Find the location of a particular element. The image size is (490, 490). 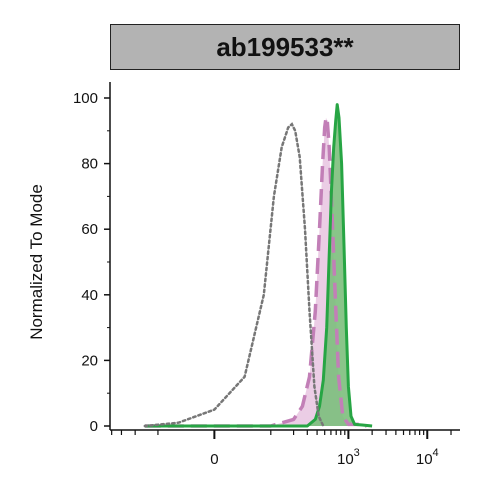

y-tick-label: 40 is located at coordinates (89, 295).